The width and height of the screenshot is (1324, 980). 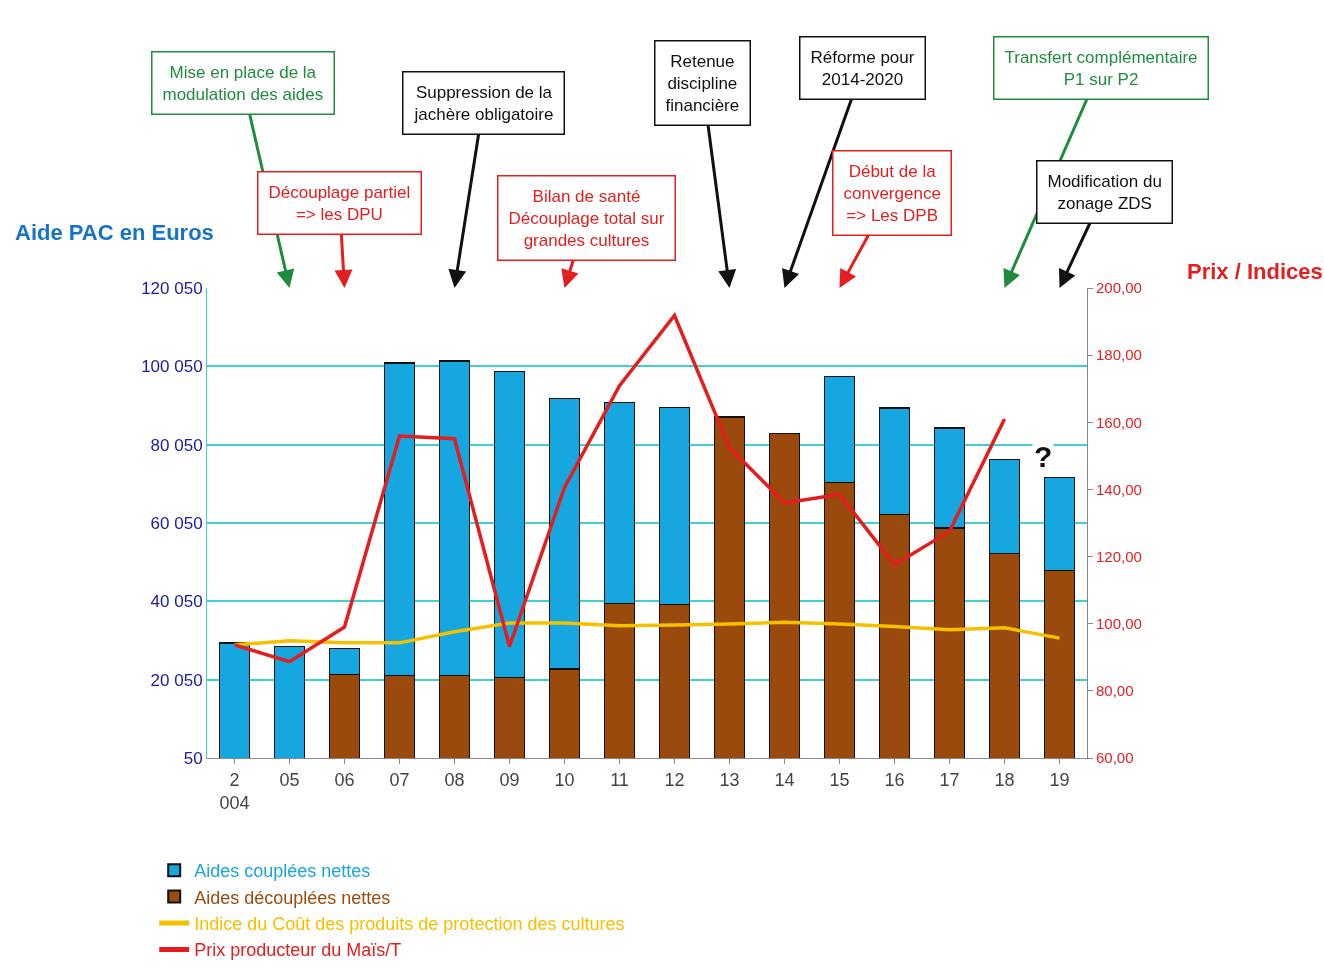 What do you see at coordinates (176, 602) in the screenshot?
I see `y-tick-label: 40 050` at bounding box center [176, 602].